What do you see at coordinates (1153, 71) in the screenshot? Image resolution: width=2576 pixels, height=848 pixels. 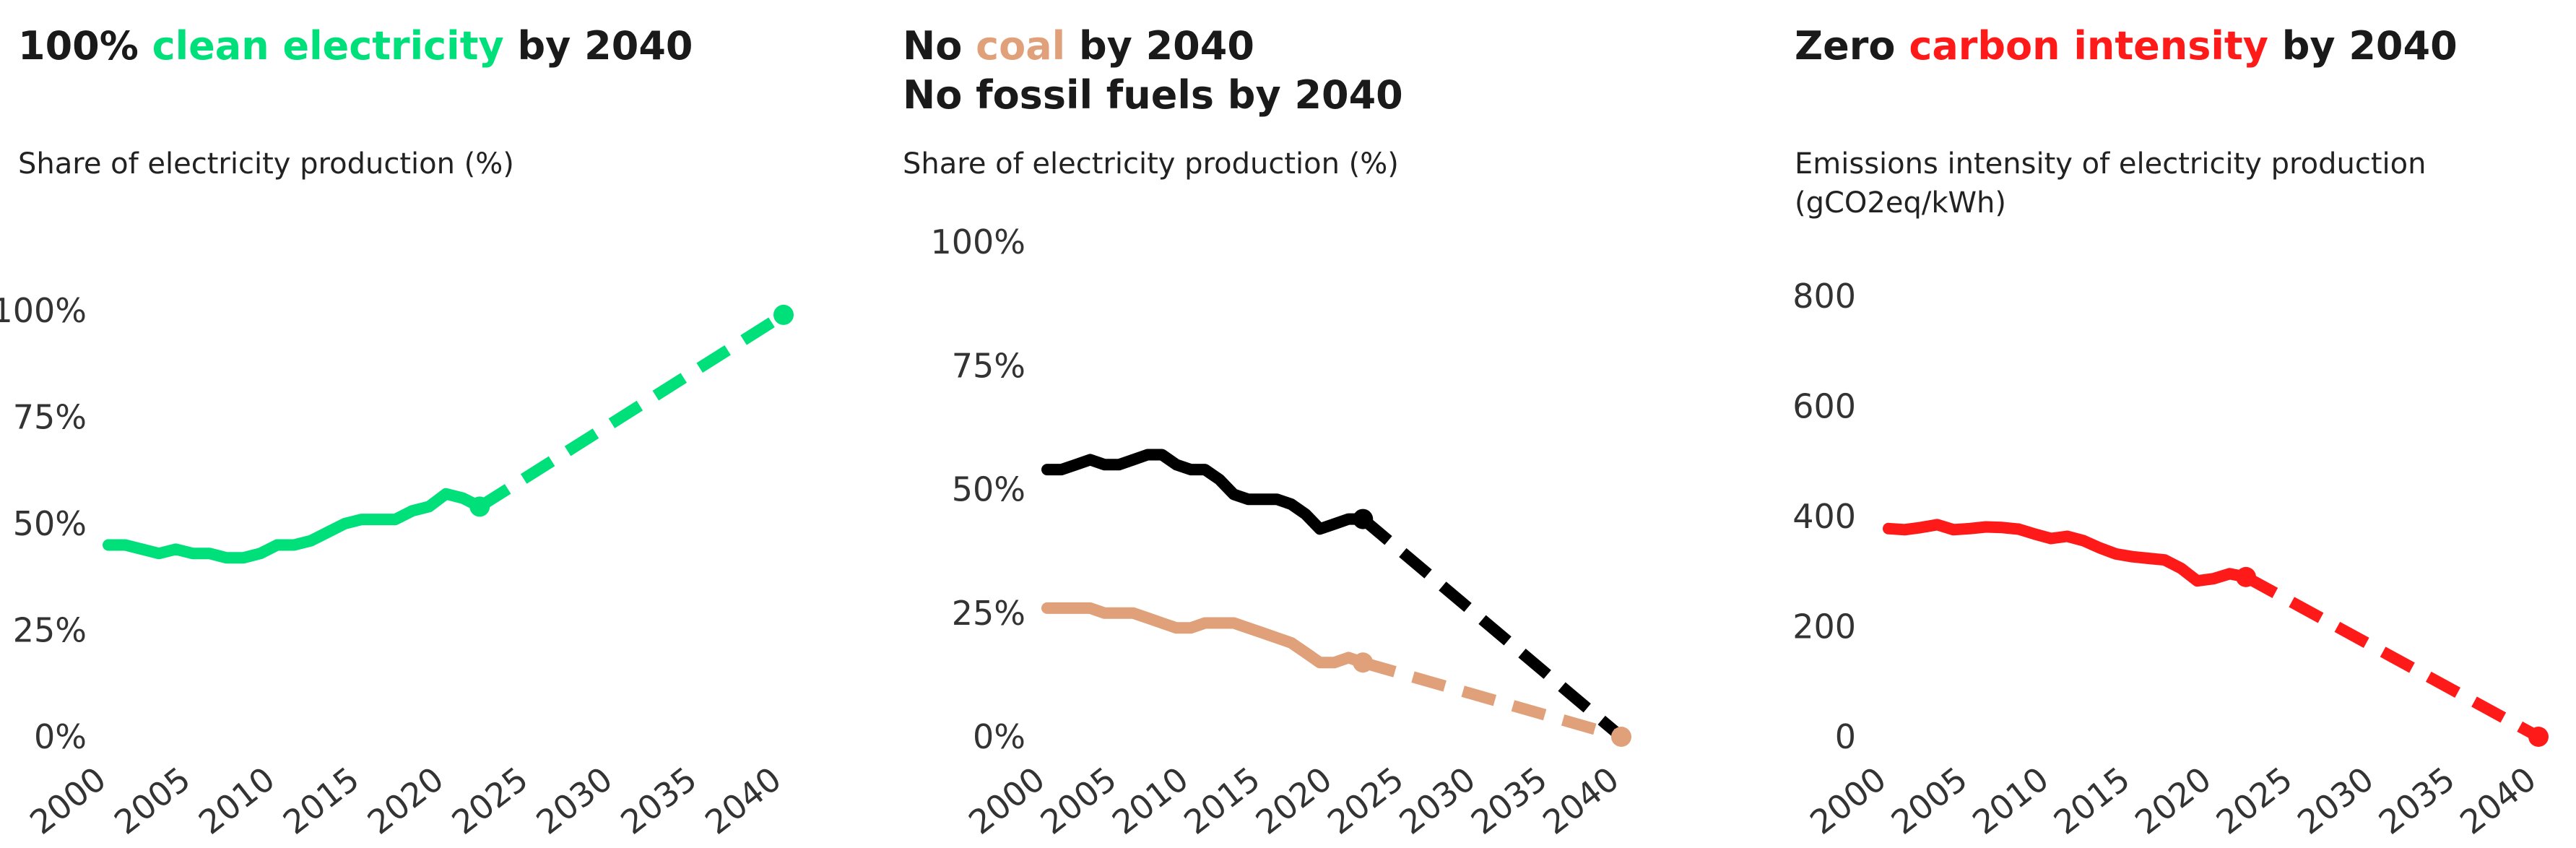 I see `chart-title: No coal by 2040 No fossil fuels by 2040` at bounding box center [1153, 71].